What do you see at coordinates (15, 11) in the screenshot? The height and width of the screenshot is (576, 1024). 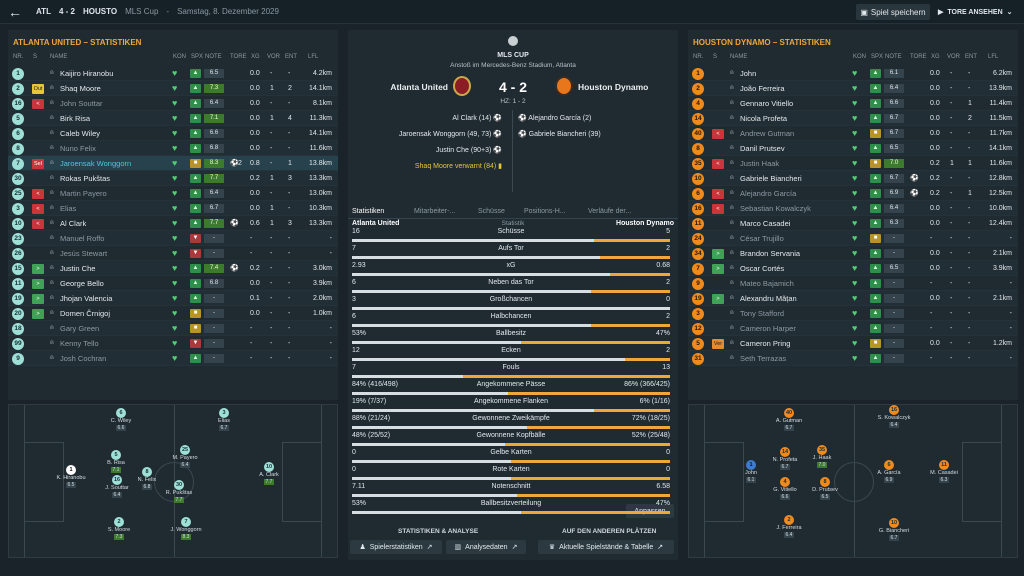 I see `back-arrow-icon: ←` at bounding box center [15, 11].